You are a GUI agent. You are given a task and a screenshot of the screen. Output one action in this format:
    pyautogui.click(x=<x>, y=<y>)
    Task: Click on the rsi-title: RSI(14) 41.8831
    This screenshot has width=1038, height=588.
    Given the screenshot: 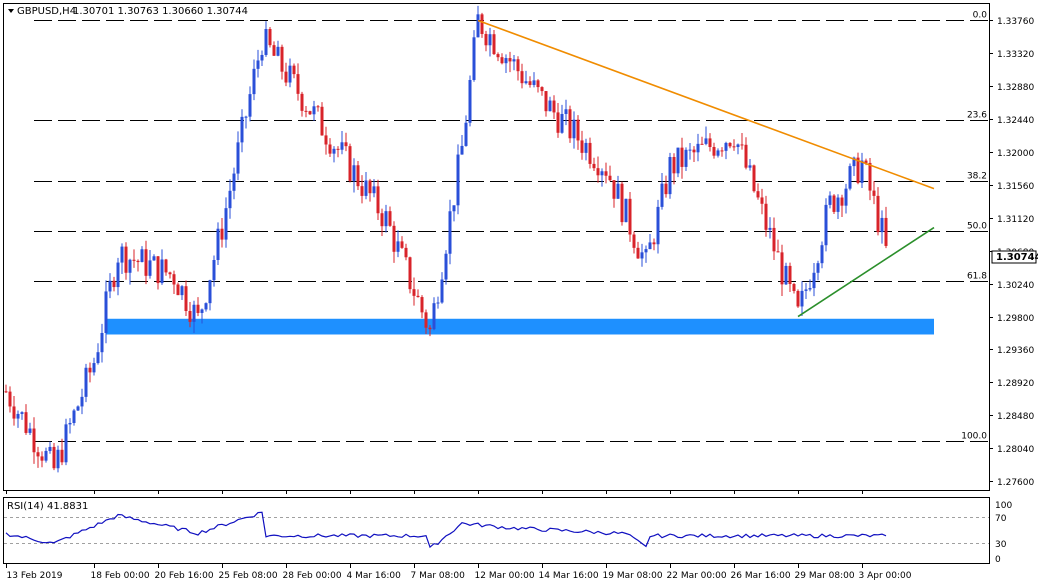 What is the action you would take?
    pyautogui.click(x=47, y=506)
    